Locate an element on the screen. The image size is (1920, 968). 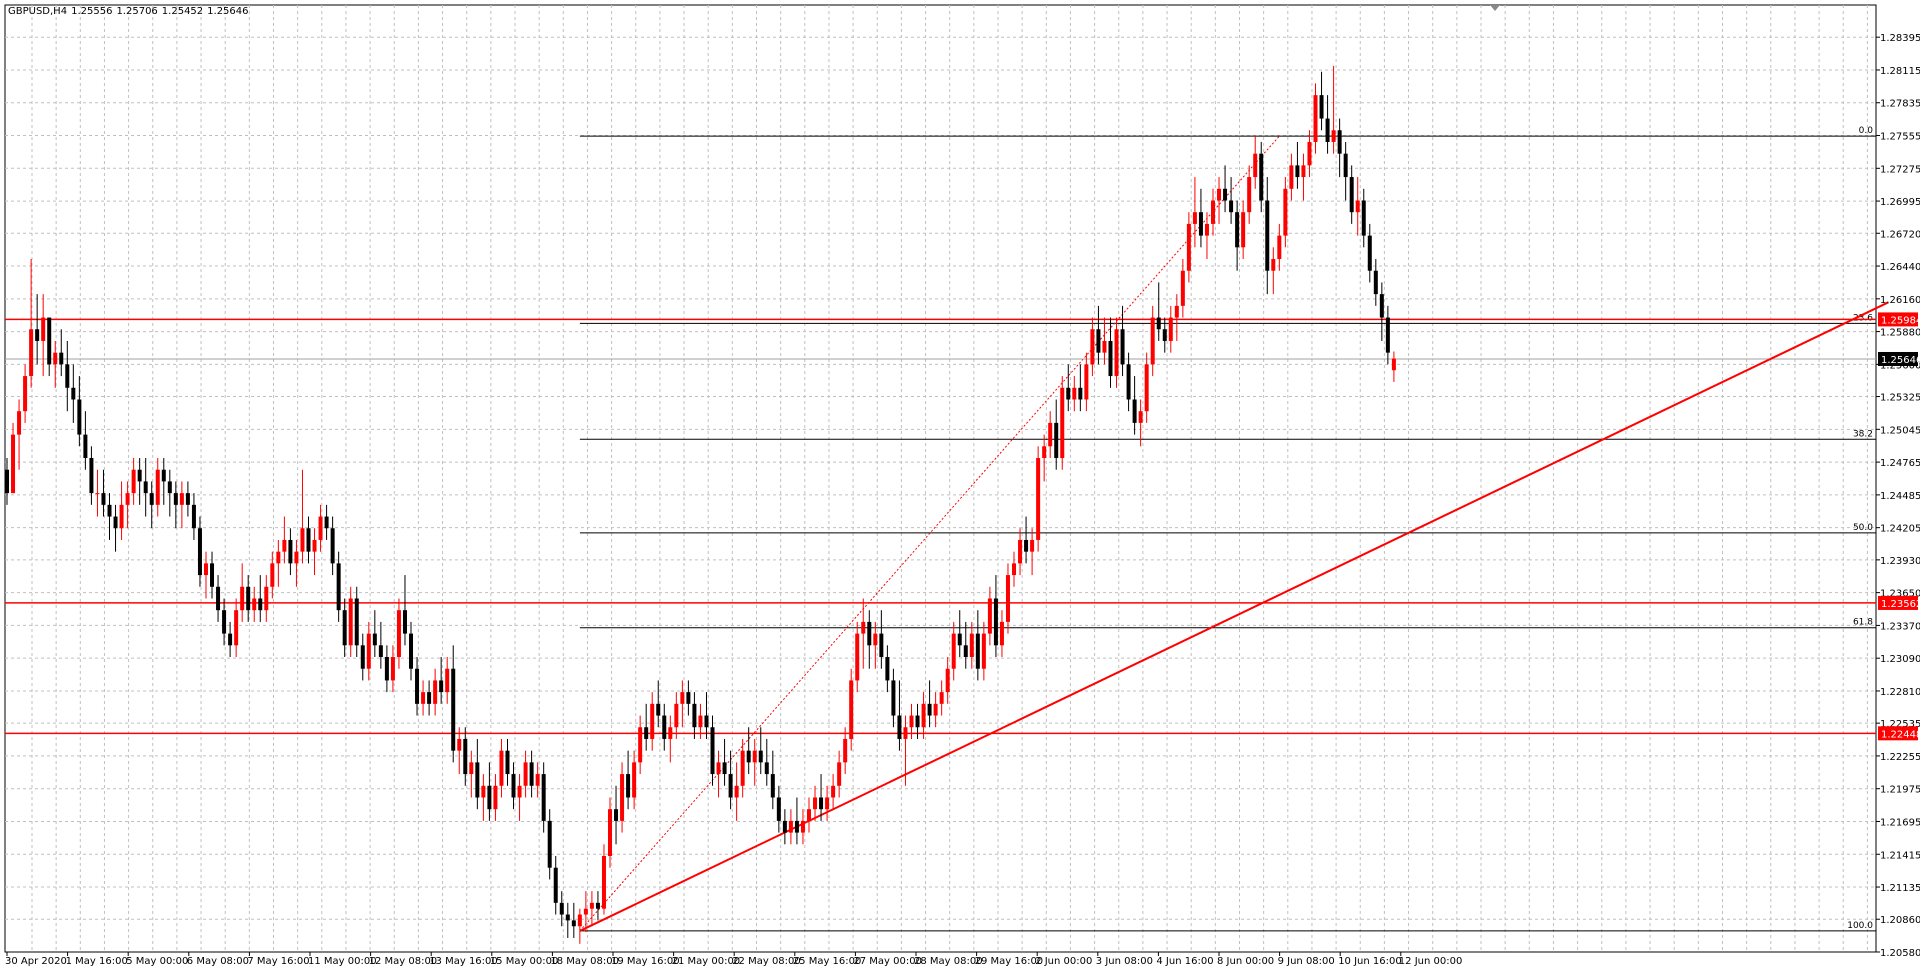
time-tick-label: 15 May 00:00 is located at coordinates (524, 961).